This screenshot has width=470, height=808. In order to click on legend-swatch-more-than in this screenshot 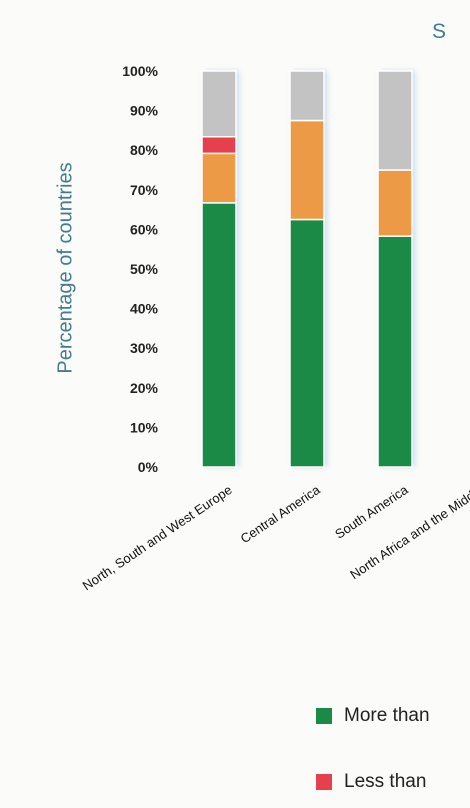, I will do `click(324, 716)`.